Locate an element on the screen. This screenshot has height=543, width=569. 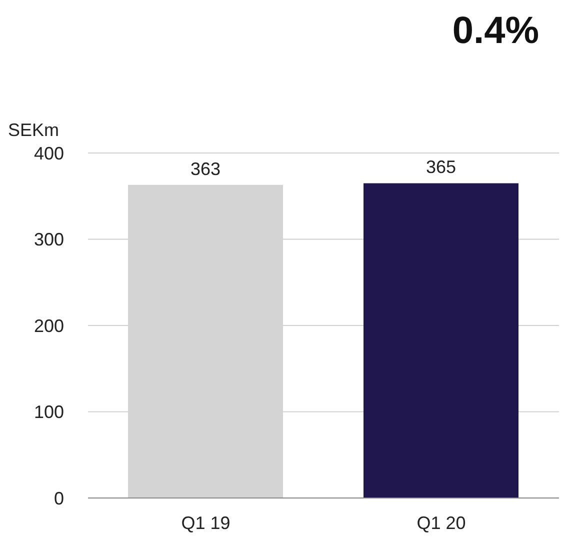
y-tick-label: 200 is located at coordinates (49, 326).